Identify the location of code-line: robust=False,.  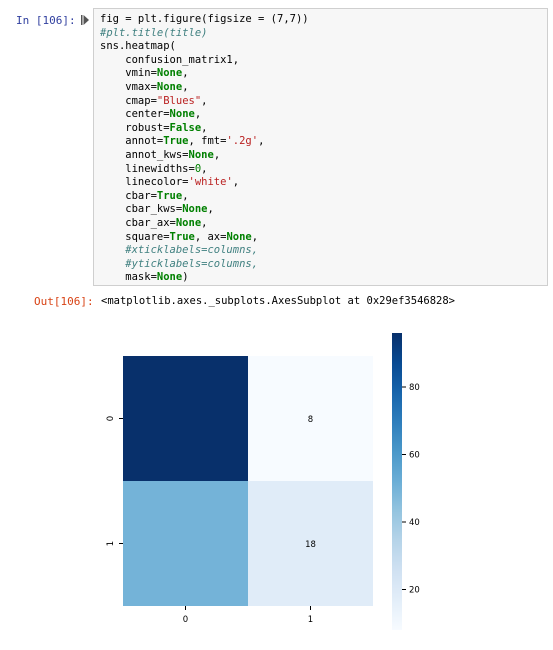
(153, 128).